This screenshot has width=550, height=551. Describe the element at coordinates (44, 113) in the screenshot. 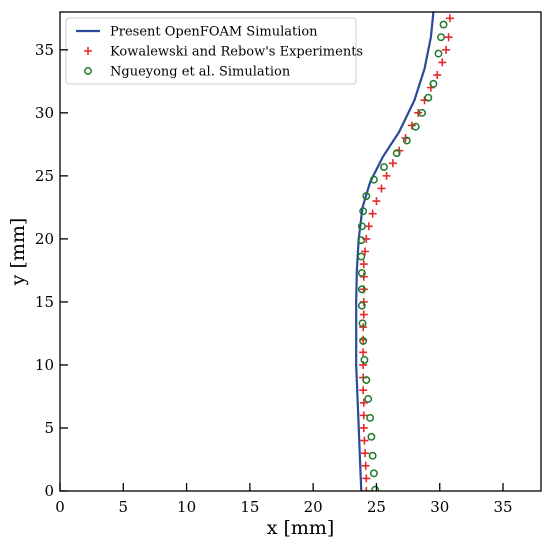

I see `y-tick-label: 30` at that location.